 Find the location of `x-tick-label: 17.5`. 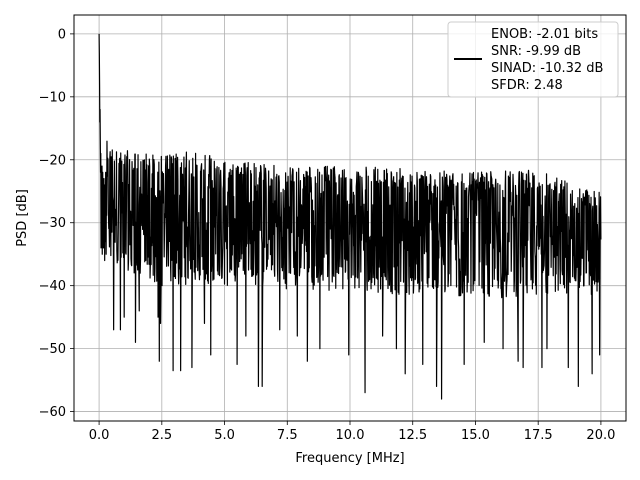

x-tick-label: 17.5 is located at coordinates (538, 435).